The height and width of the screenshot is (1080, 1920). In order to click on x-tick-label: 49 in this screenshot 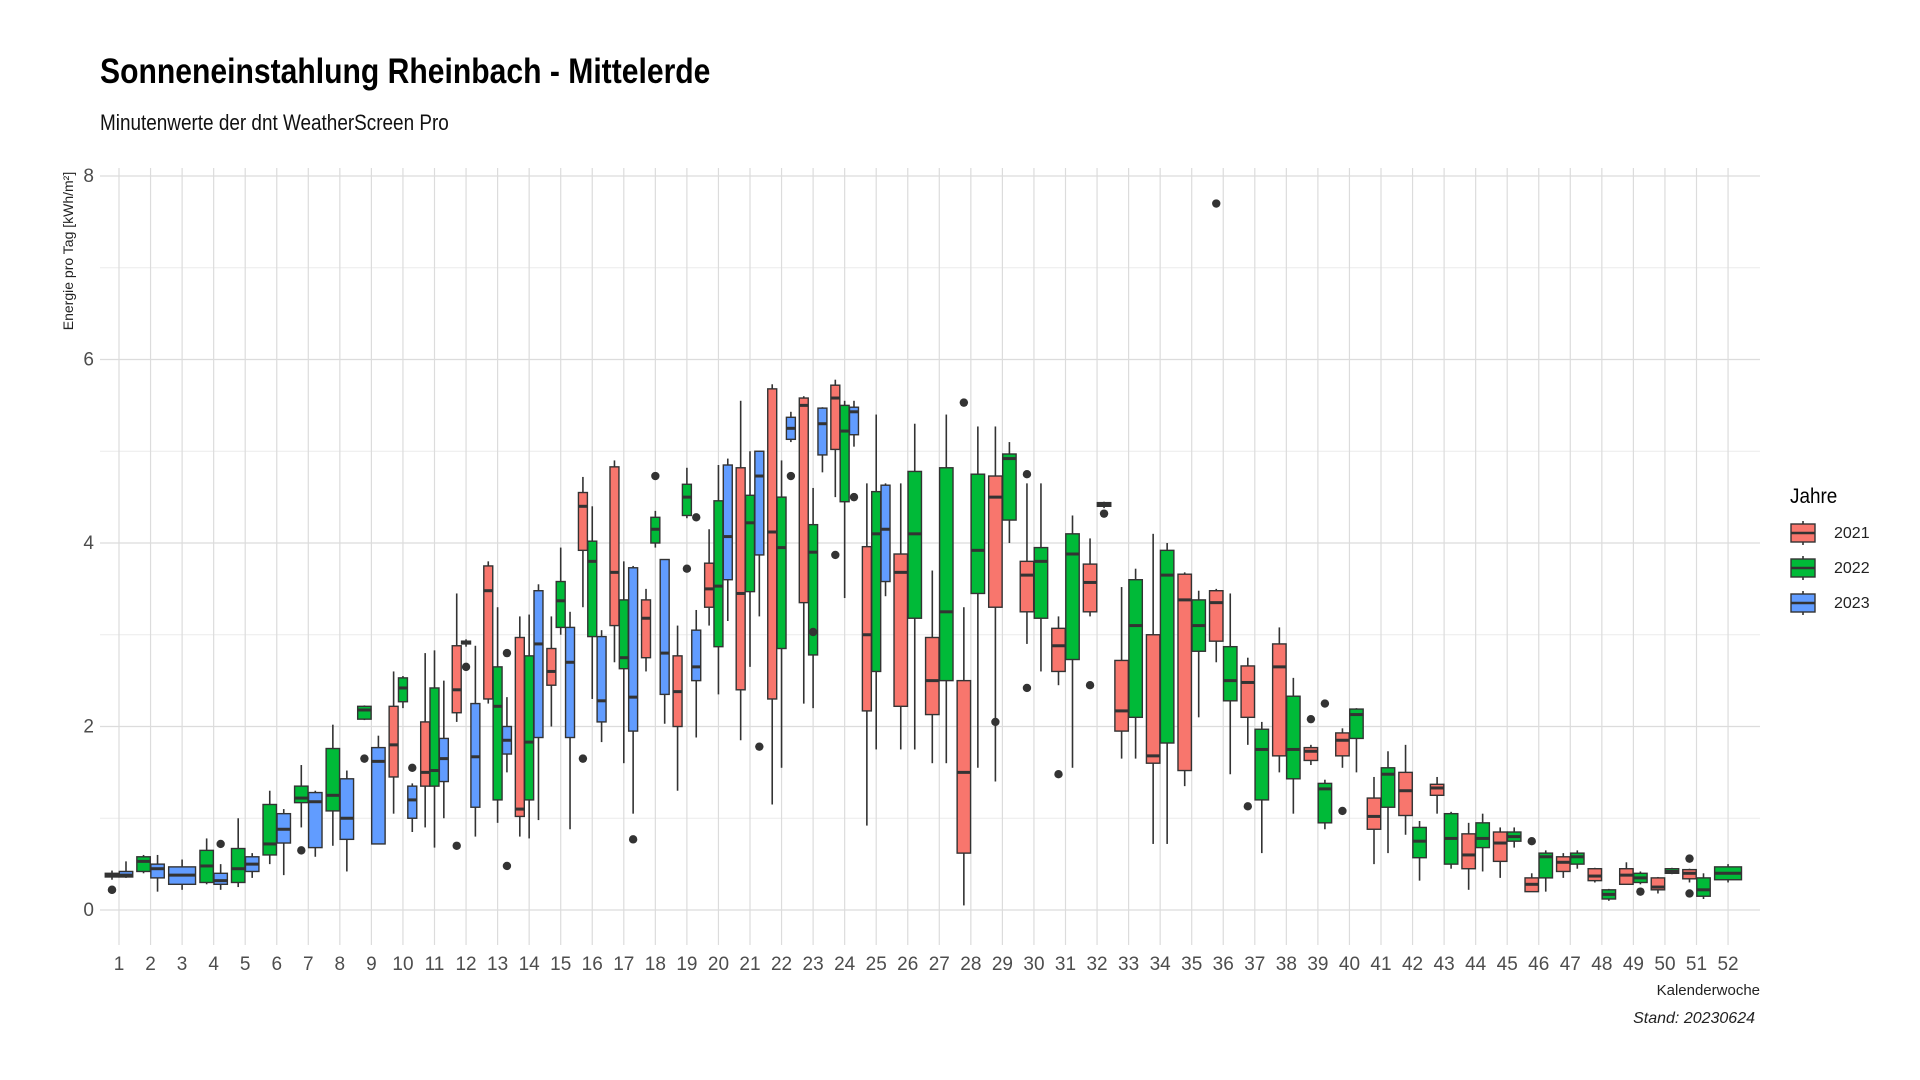, I will do `click(1633, 964)`.